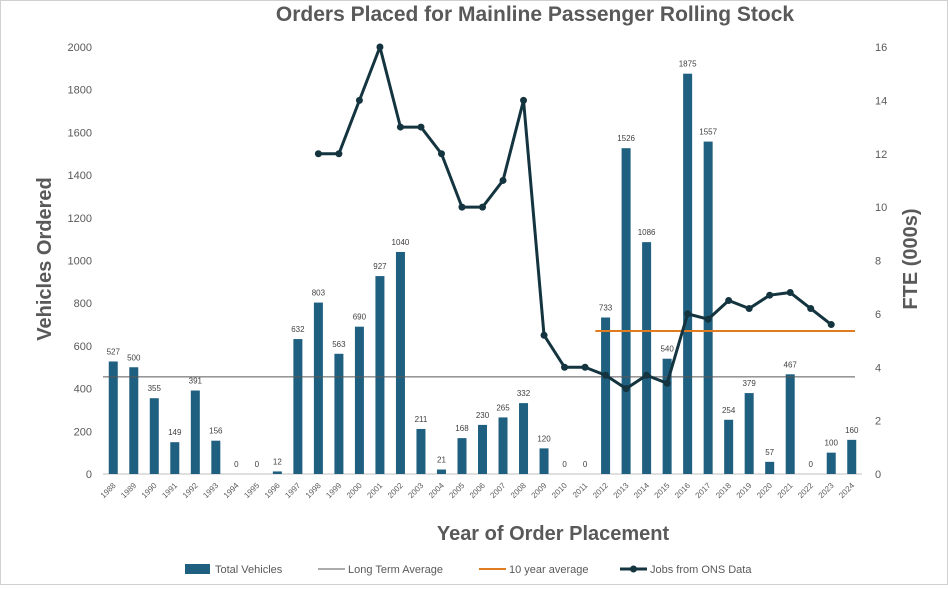 The height and width of the screenshot is (590, 948). Describe the element at coordinates (477, 490) in the screenshot. I see `x-tick-label: 2006` at that location.